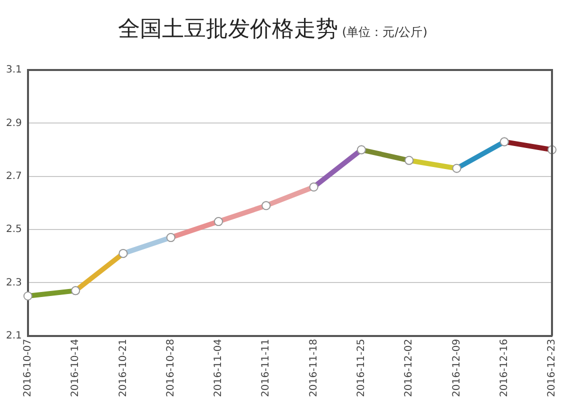  Describe the element at coordinates (14, 282) in the screenshot. I see `y-tick-label: 2.3` at that location.